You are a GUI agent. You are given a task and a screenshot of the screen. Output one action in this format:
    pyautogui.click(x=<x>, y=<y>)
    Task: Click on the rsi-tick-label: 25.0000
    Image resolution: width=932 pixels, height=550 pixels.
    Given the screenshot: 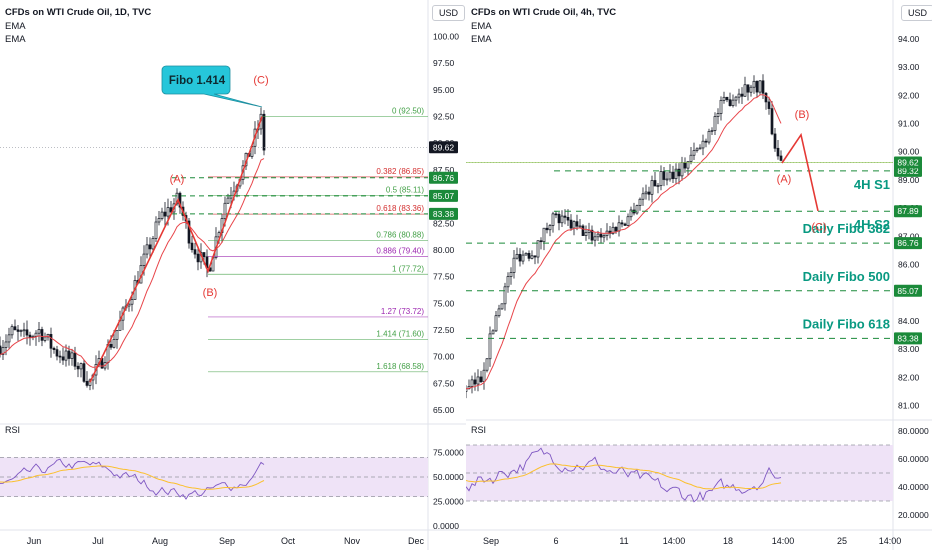 What is the action you would take?
    pyautogui.click(x=448, y=502)
    